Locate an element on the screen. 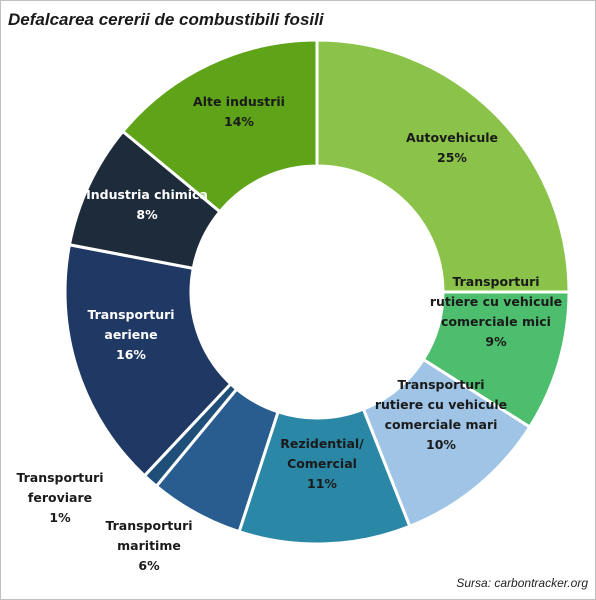 This screenshot has width=596, height=600. slice-label: Autovehicule 25% is located at coordinates (452, 147).